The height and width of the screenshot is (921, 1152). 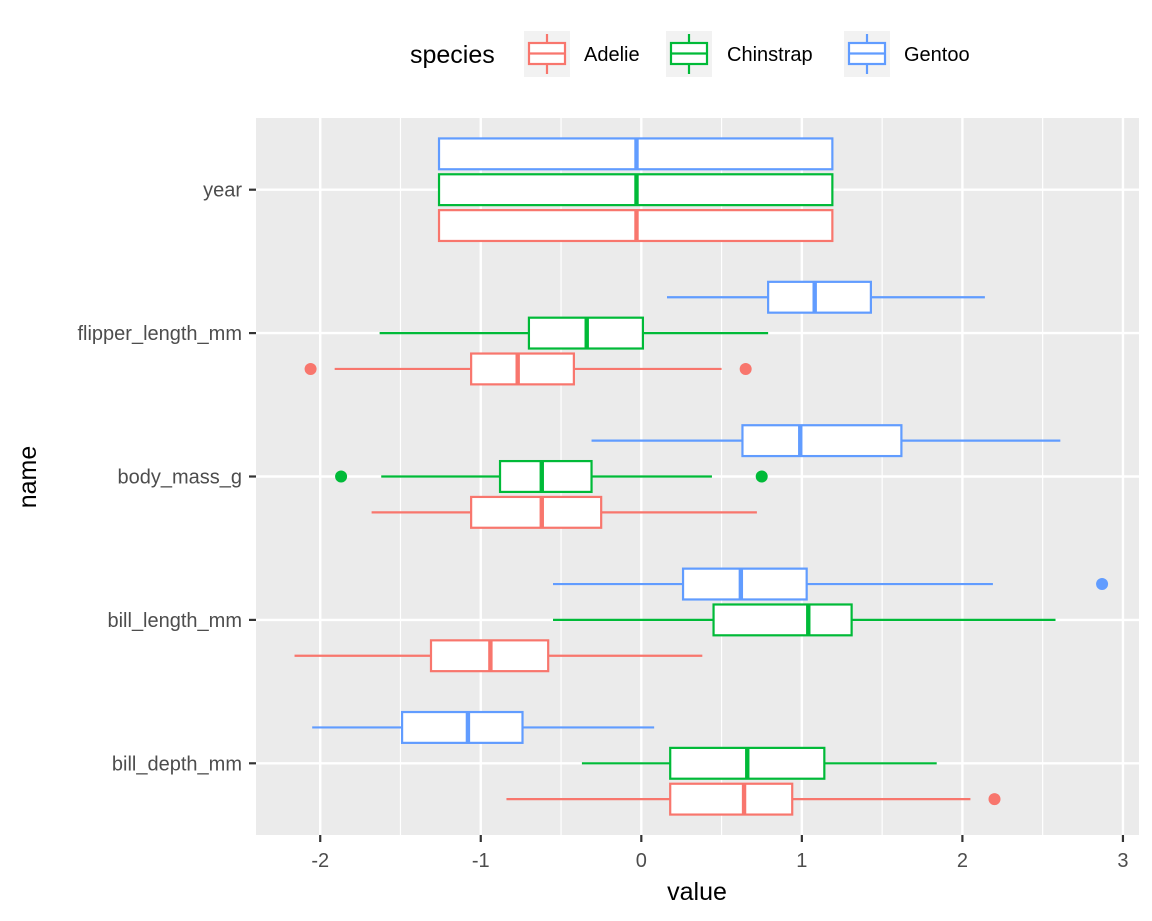 What do you see at coordinates (801, 861) in the screenshot?
I see `x-tick-label: 1` at bounding box center [801, 861].